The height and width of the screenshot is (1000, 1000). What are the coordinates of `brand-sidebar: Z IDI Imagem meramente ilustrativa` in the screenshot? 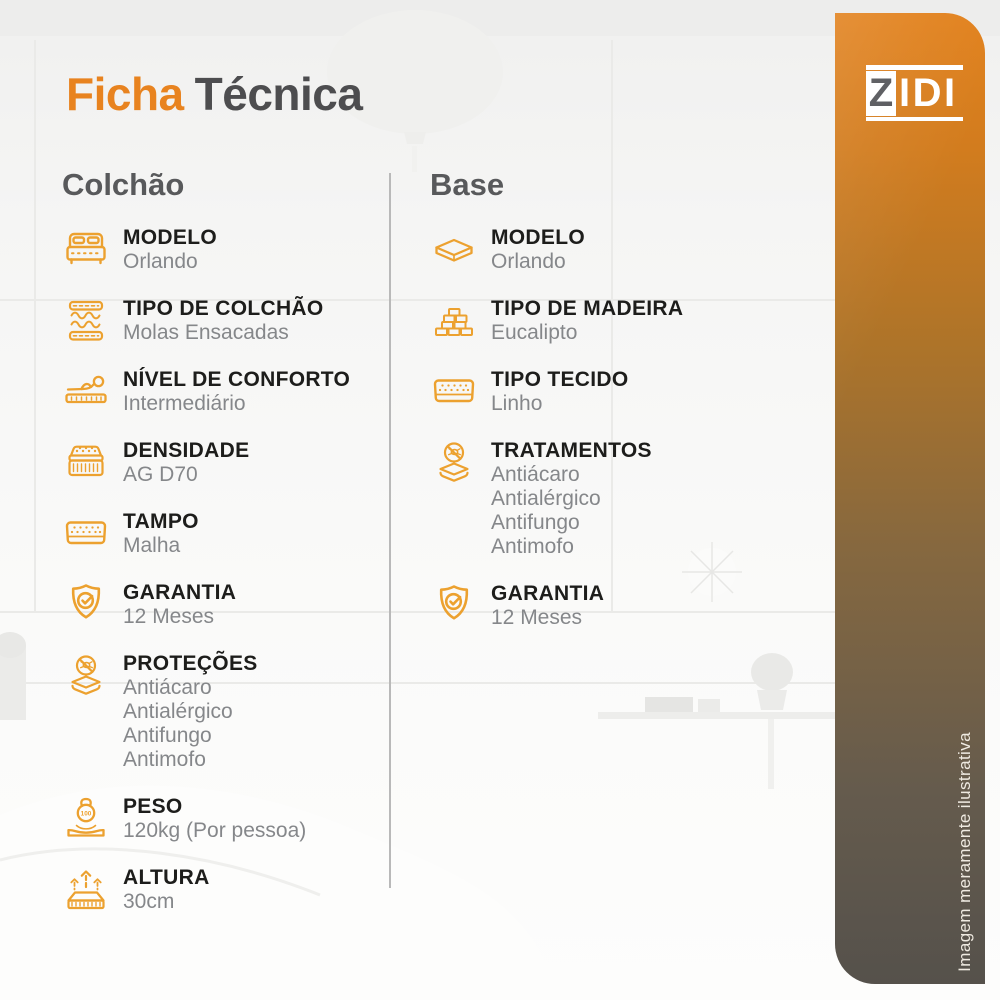 It's located at (910, 498).